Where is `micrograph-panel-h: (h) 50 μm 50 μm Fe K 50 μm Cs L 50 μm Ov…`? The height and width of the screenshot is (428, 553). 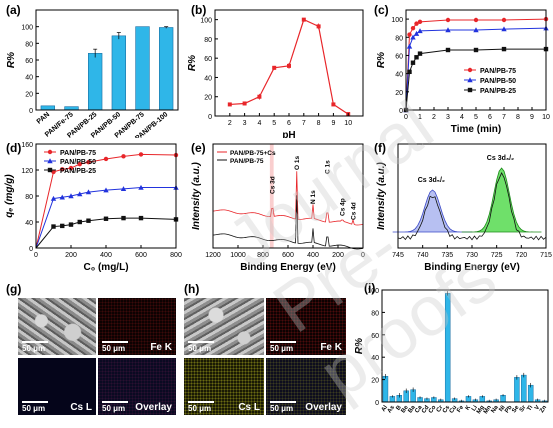 micrograph-panel-h: (h) 50 μm 50 μm Fe K 50 μm Cs L 50 μm Ov… is located at coordinates (263, 354).